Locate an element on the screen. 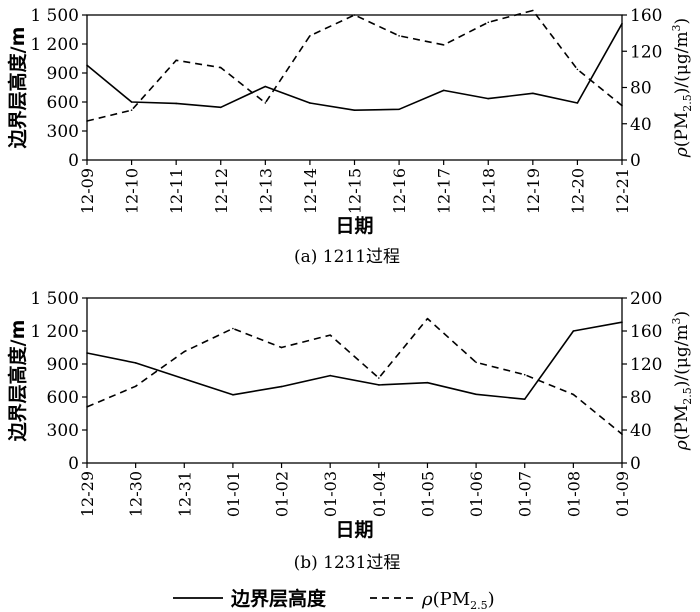 This screenshot has width=700, height=612. panel-caption: (b) 1231过程 is located at coordinates (347, 563).